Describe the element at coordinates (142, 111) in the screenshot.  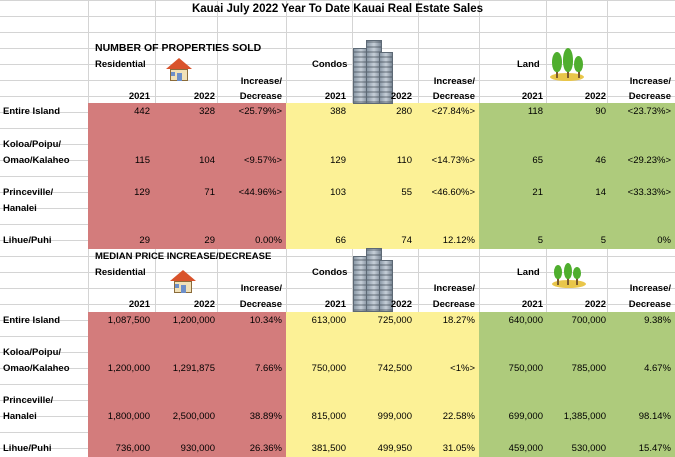
I see `cell: 442` at that location.